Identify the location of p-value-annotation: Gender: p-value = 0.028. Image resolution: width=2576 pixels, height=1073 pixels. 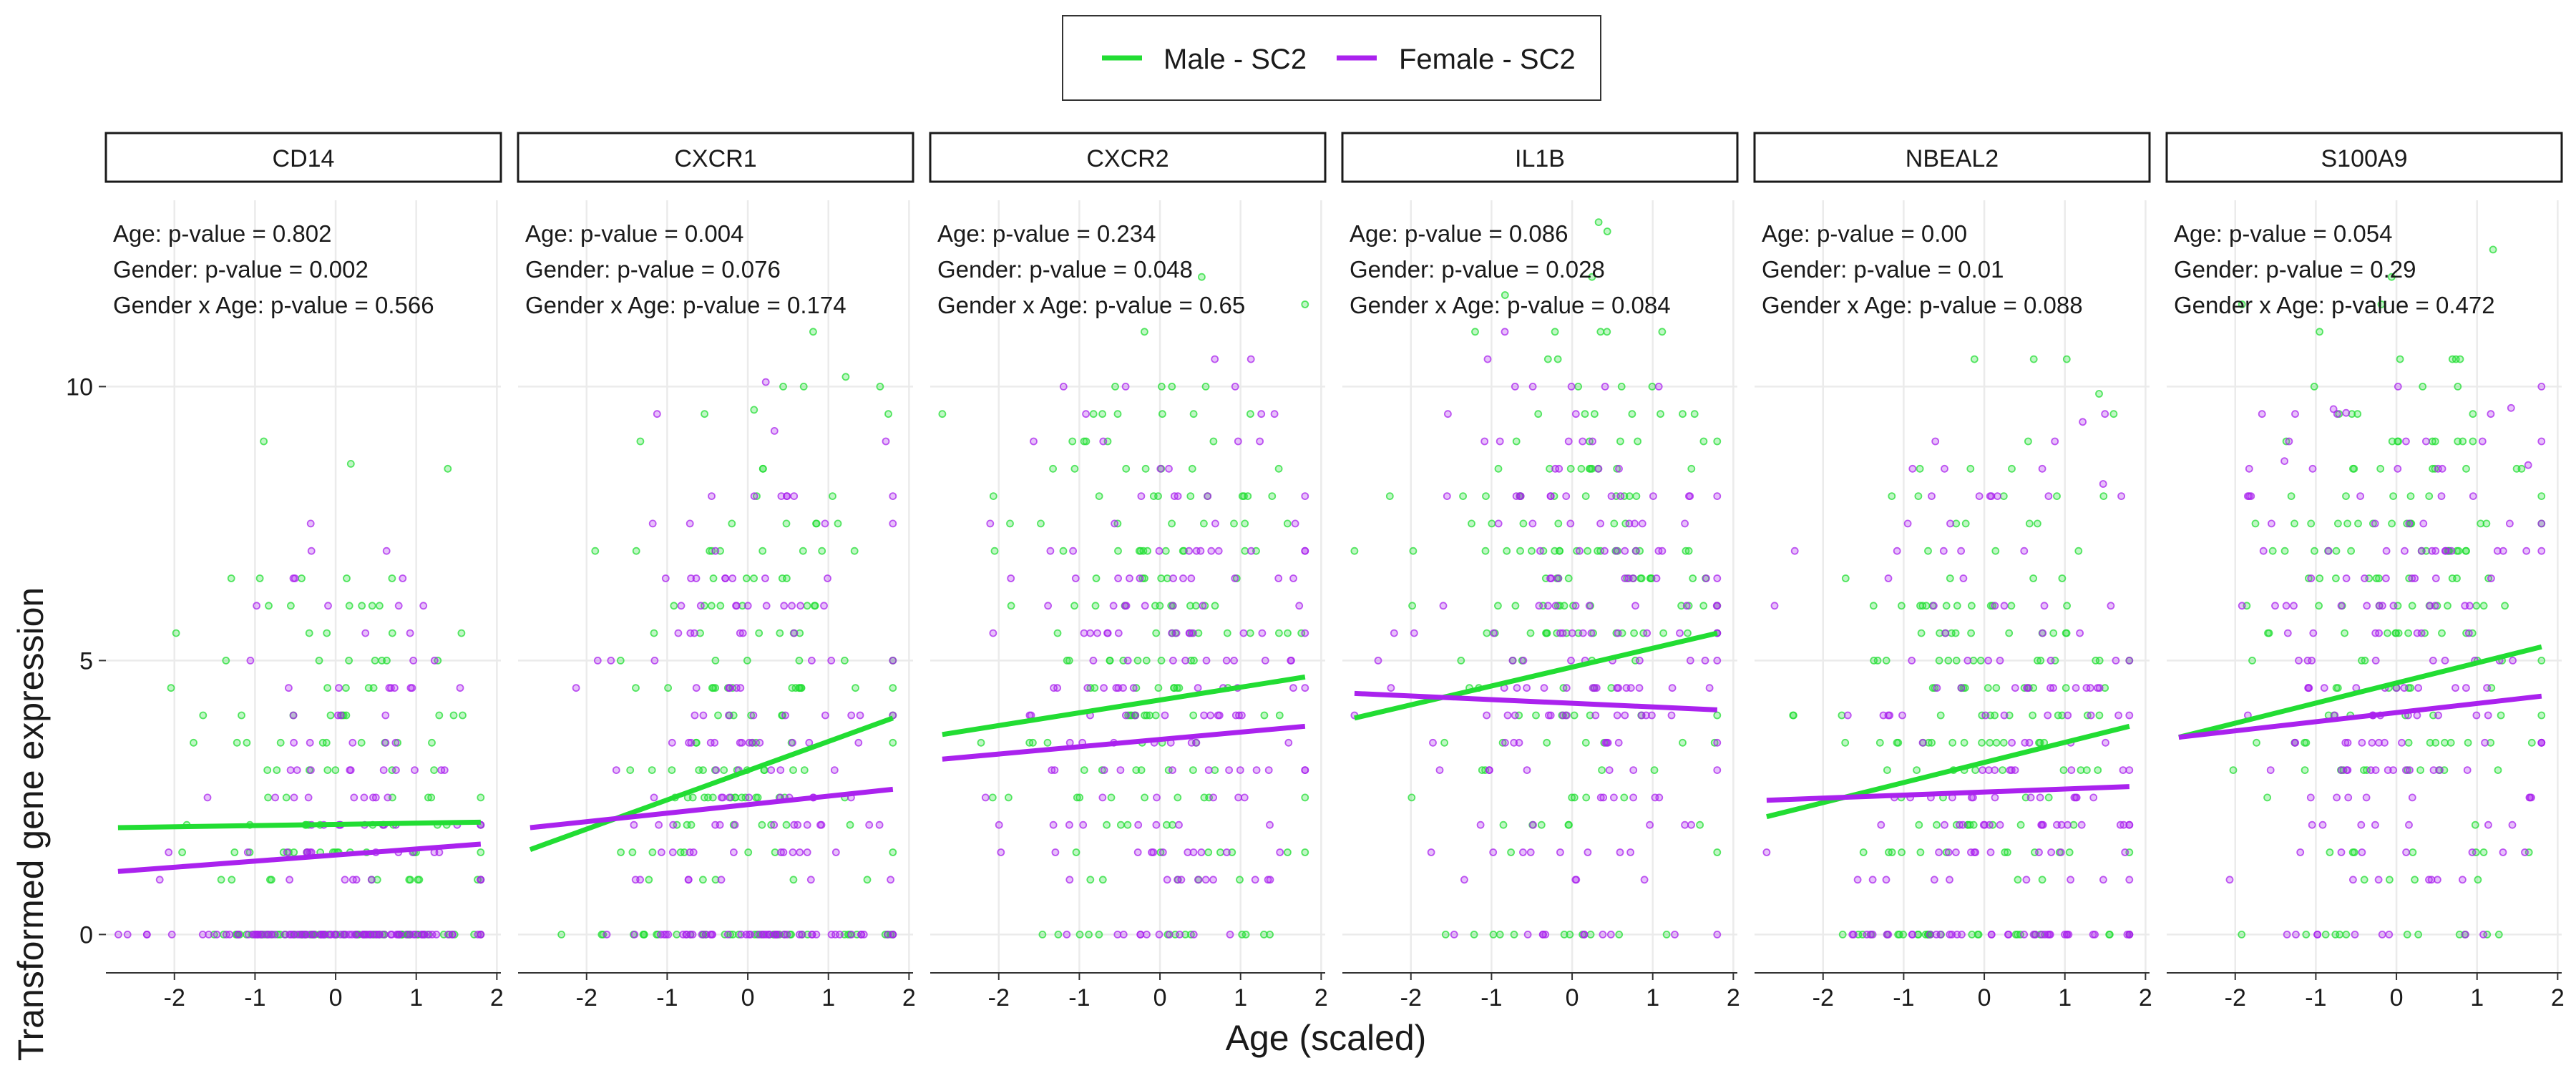
(1478, 269).